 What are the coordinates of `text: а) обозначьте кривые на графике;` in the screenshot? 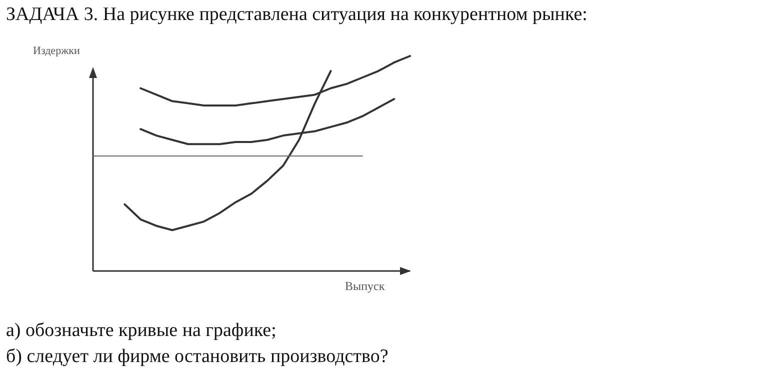 It's located at (141, 330).